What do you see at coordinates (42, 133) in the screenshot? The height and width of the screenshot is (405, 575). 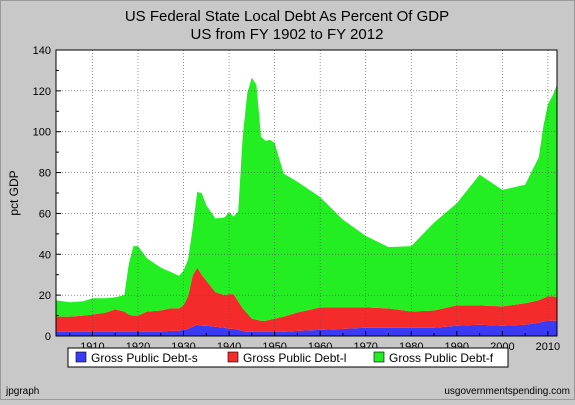 I see `y-tick-label: 100` at bounding box center [42, 133].